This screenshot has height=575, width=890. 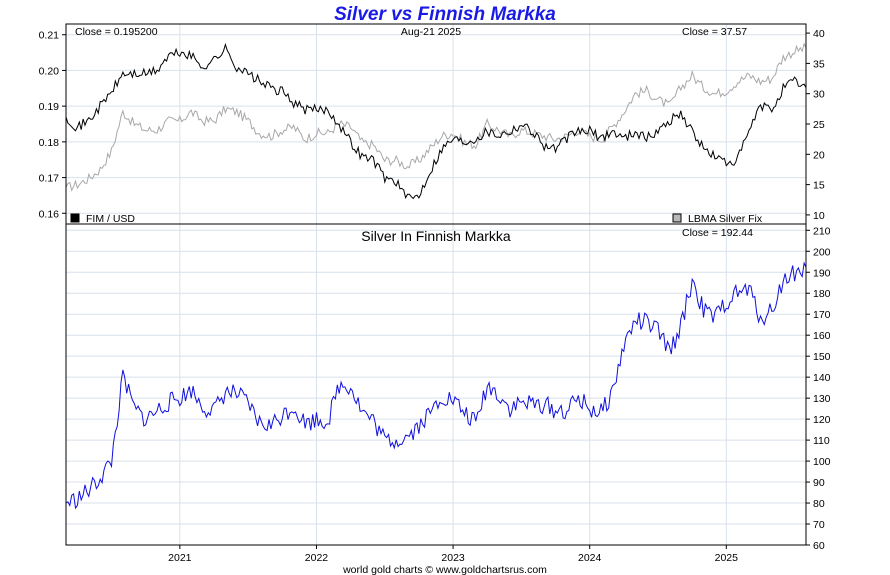 I want to click on x-tick-label: 2021, so click(x=180, y=558).